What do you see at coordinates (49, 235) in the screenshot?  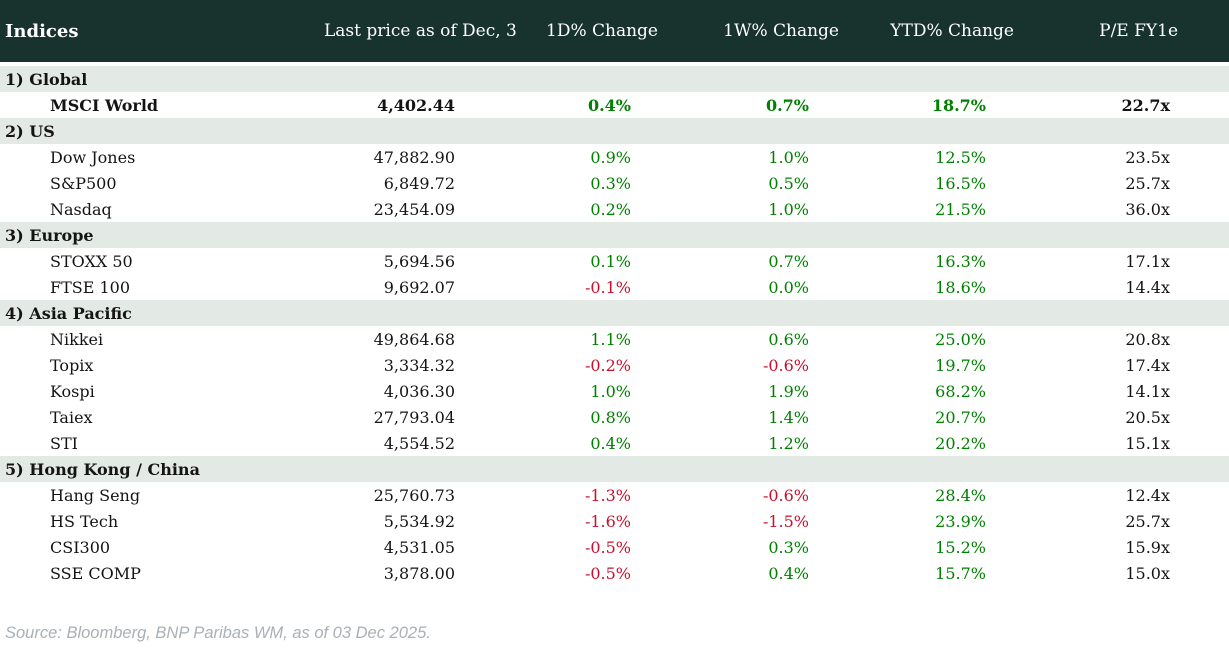 I see `section-label: 3) Europe` at bounding box center [49, 235].